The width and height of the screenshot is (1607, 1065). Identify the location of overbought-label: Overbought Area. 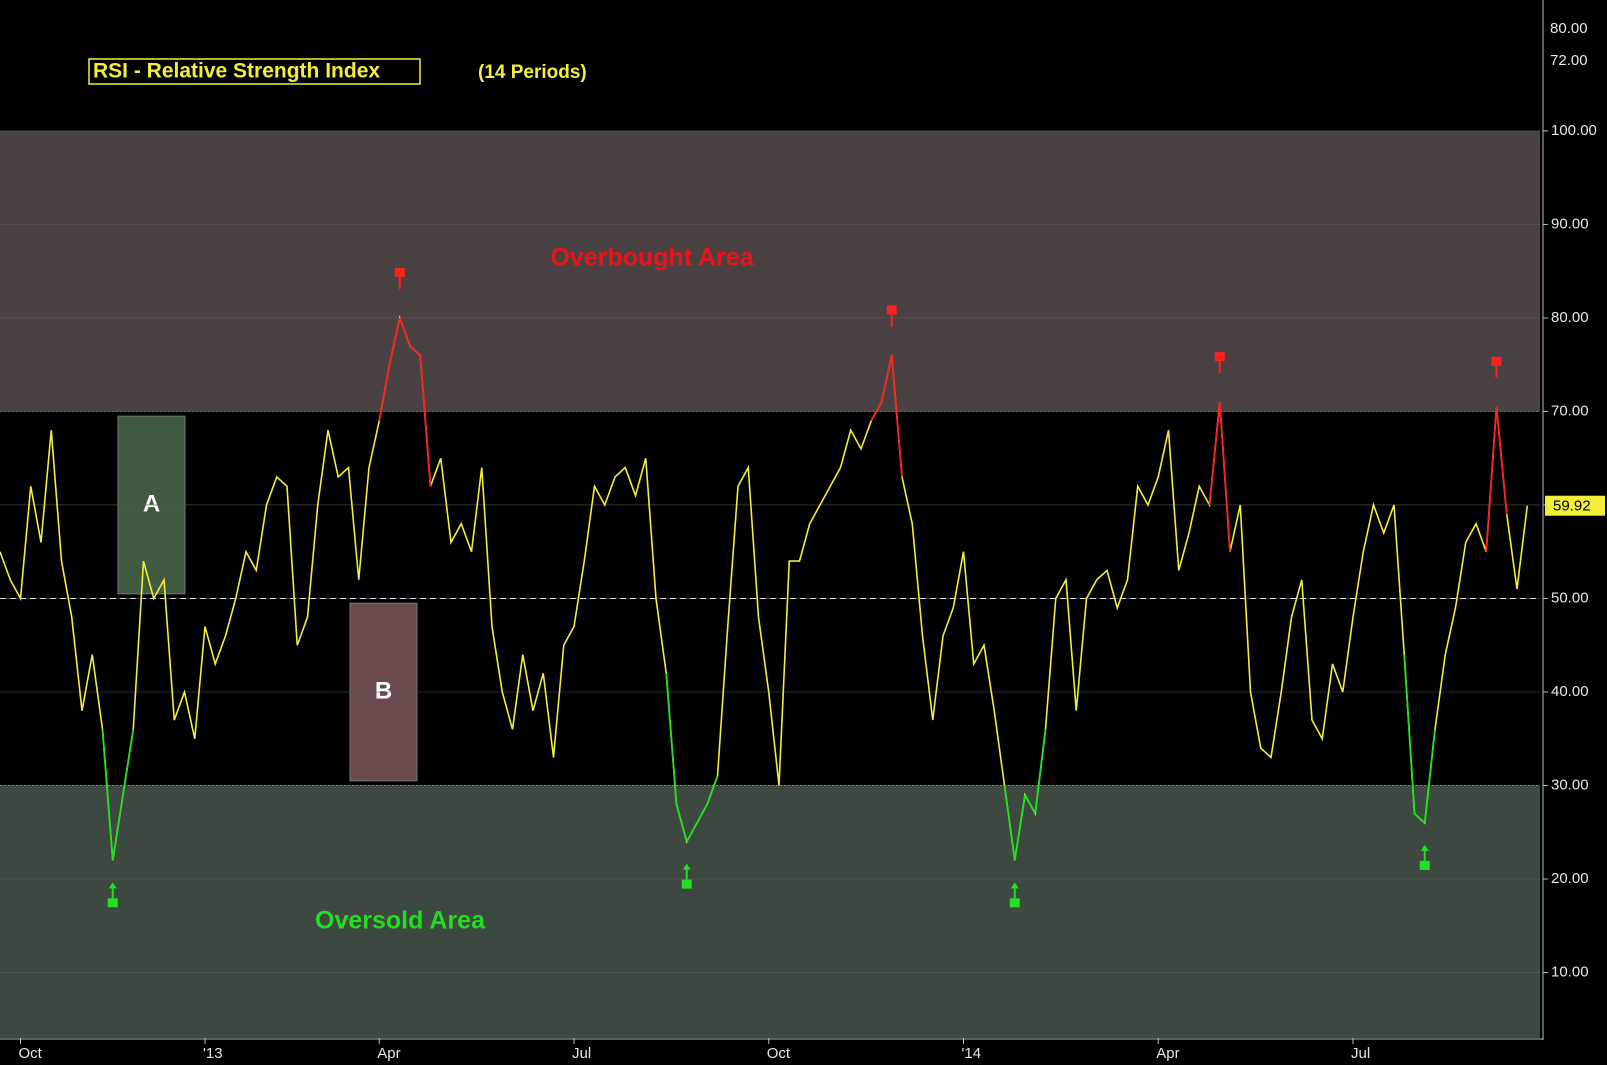
(652, 258).